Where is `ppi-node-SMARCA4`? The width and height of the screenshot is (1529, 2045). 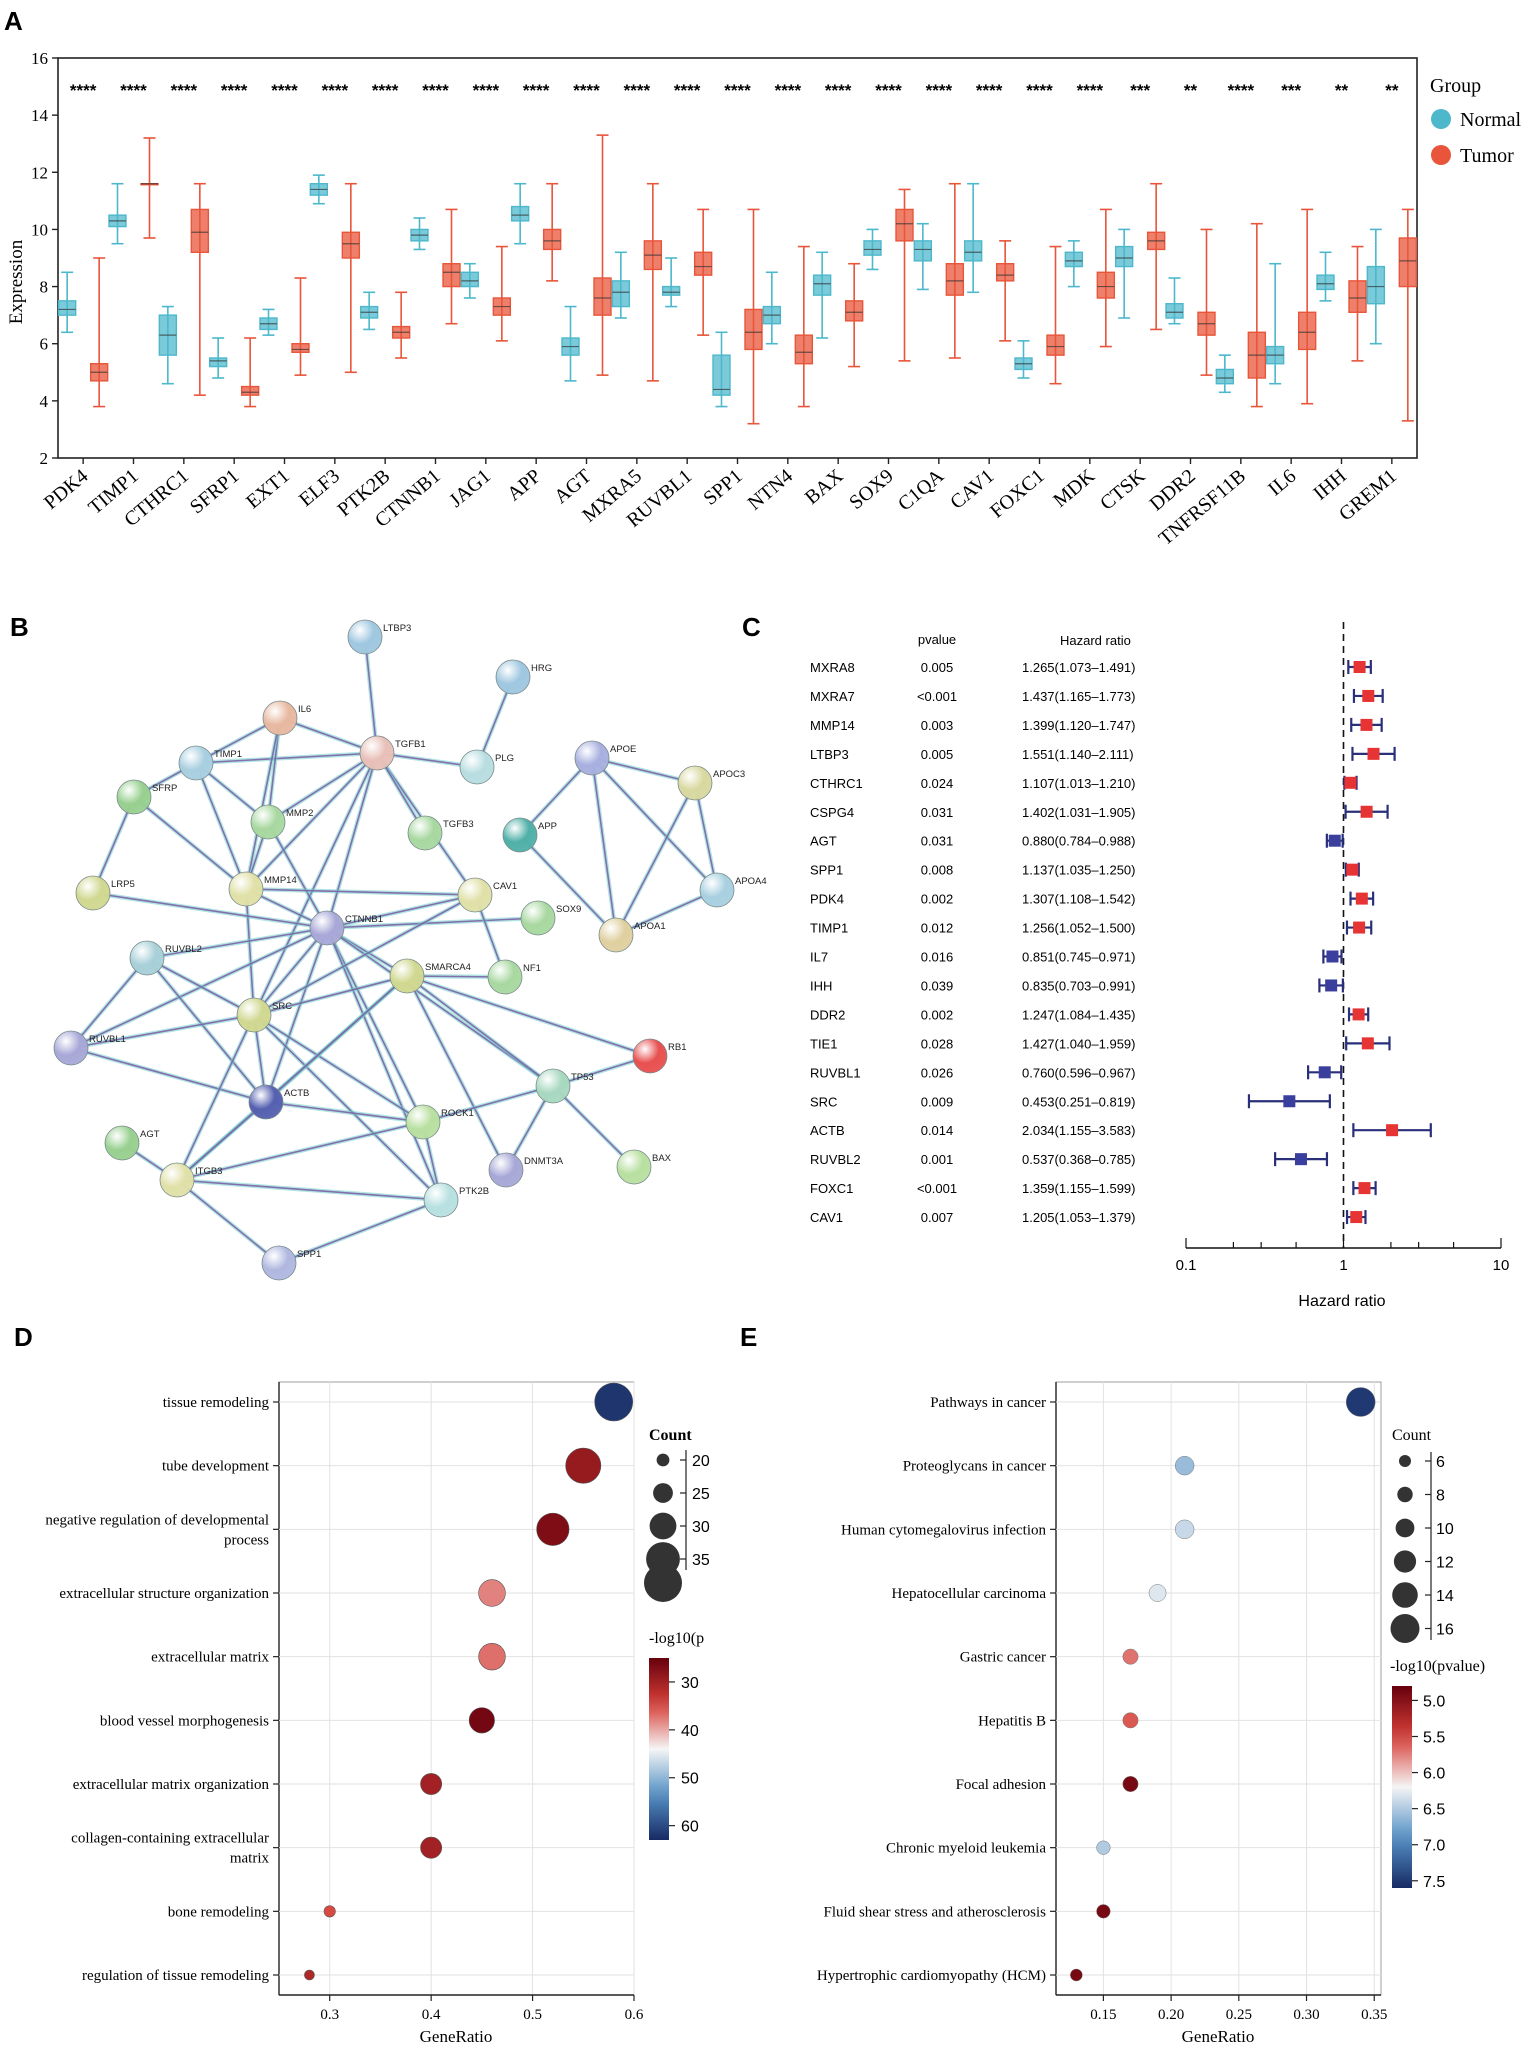 ppi-node-SMARCA4 is located at coordinates (407, 976).